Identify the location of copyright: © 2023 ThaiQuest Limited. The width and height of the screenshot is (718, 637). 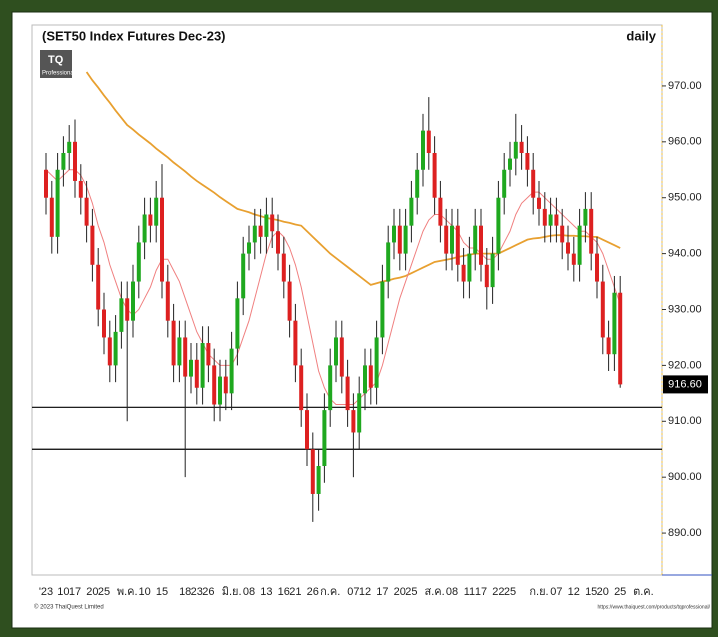
(69, 607).